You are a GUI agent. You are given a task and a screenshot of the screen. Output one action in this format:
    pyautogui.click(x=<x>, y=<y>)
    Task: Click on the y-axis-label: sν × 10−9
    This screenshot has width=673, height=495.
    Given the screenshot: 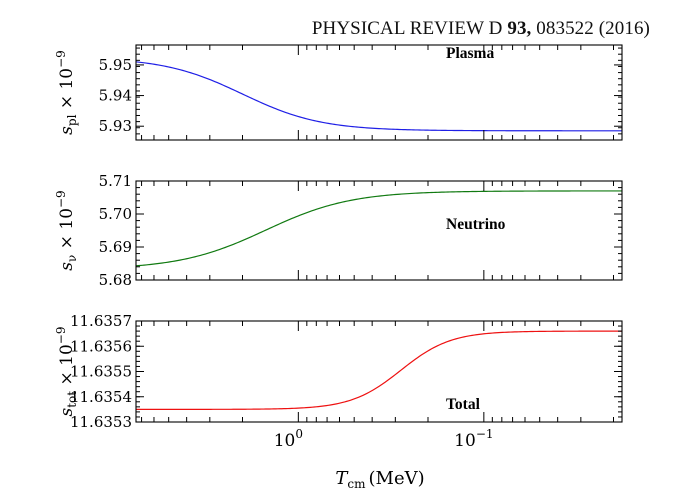 What is the action you would take?
    pyautogui.click(x=66, y=230)
    